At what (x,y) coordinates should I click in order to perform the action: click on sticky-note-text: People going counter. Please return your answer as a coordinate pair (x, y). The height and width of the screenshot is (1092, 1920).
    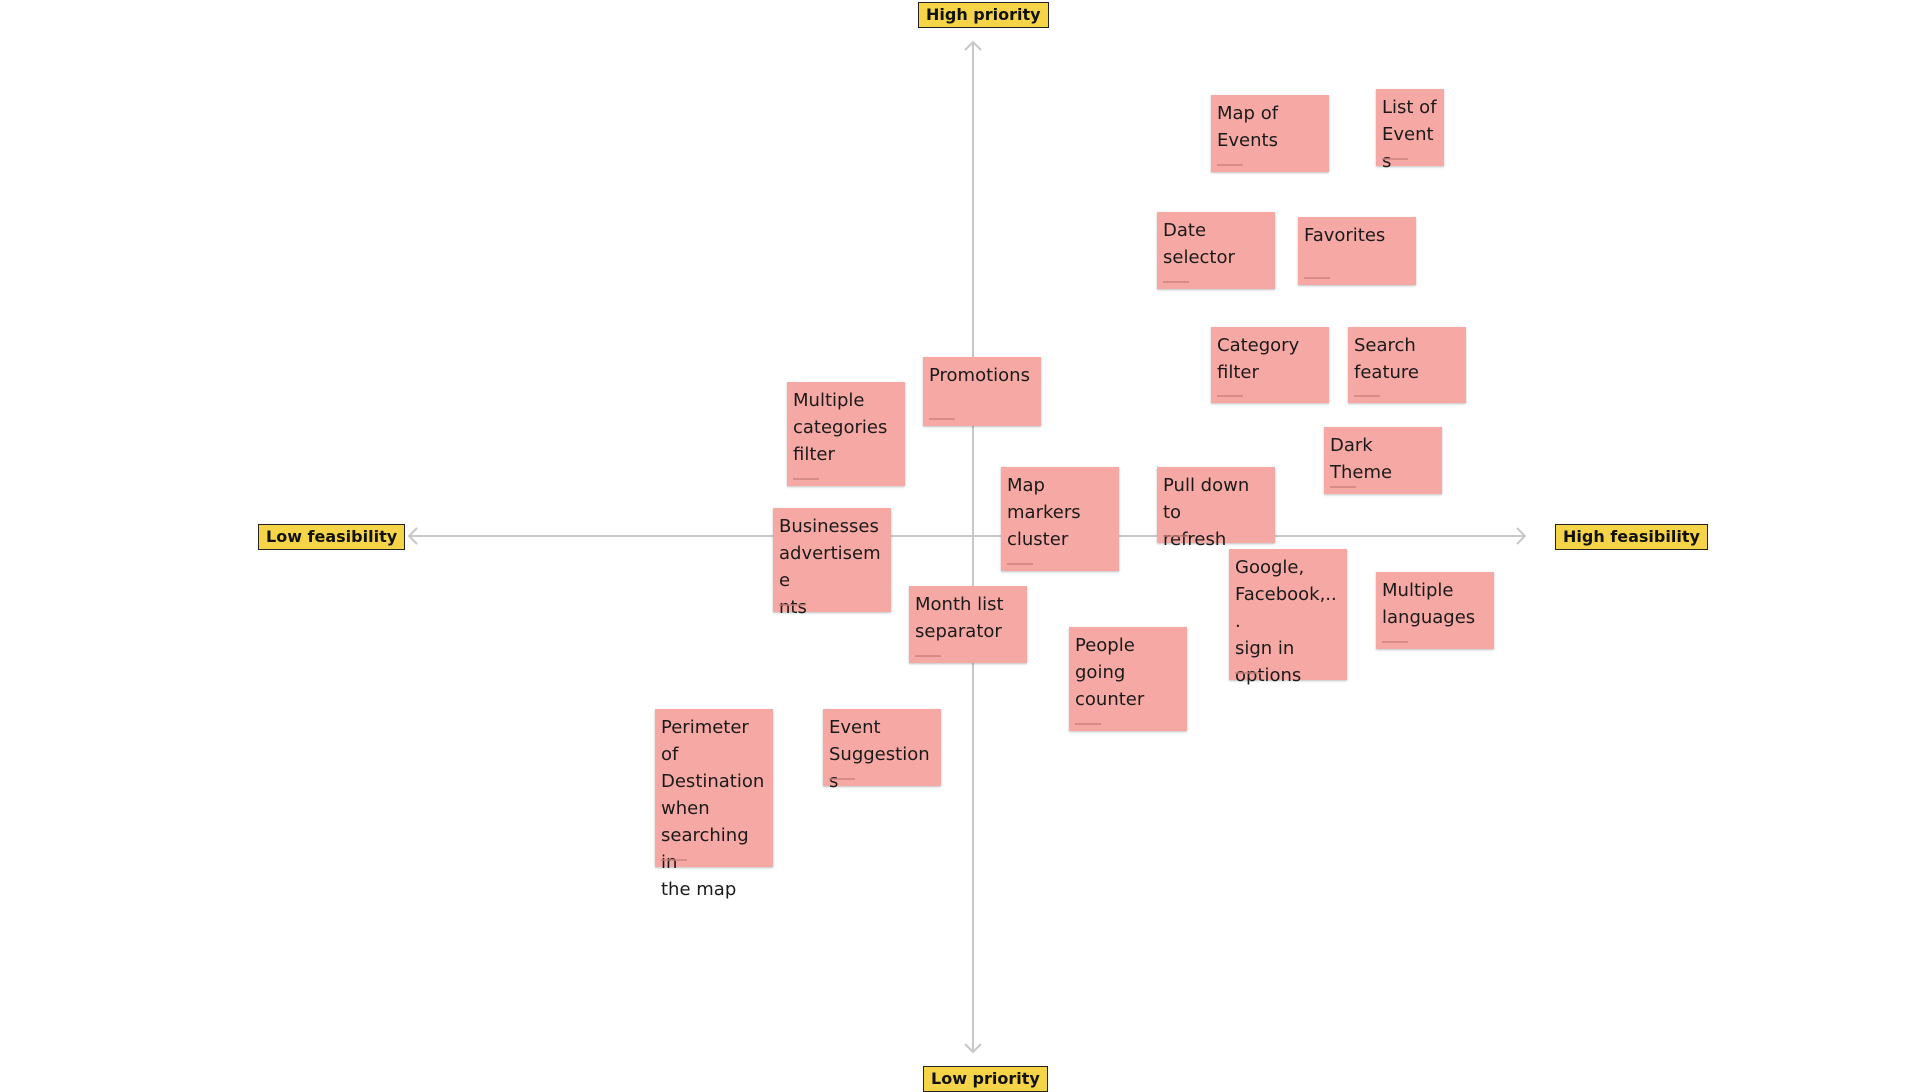
    Looking at the image, I should click on (1110, 672).